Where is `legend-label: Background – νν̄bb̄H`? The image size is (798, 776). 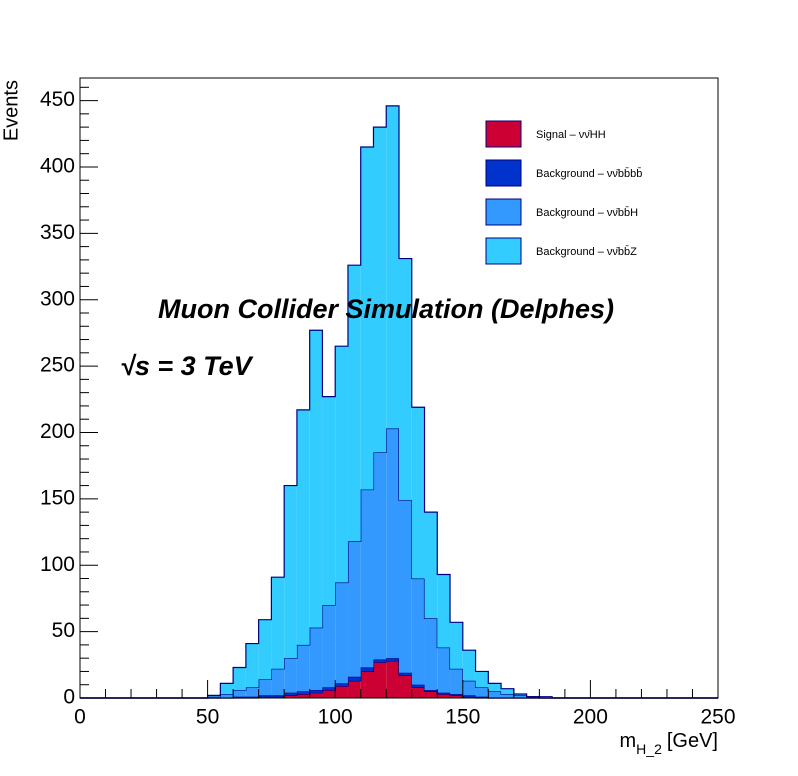
legend-label: Background – νν̄bb̄H is located at coordinates (587, 212).